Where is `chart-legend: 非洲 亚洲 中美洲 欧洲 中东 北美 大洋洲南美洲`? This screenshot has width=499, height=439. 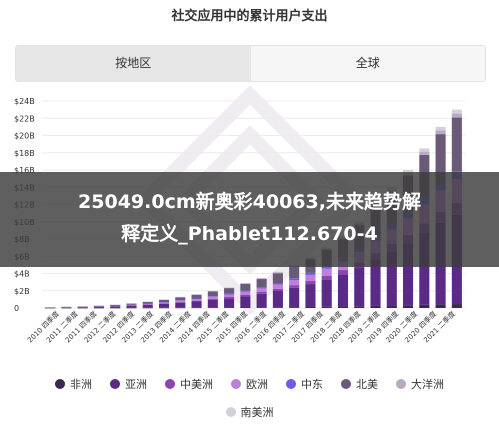
chart-legend: 非洲 亚洲 中美洲 欧洲 中东 北美 大洋洲南美洲 is located at coordinates (249, 398).